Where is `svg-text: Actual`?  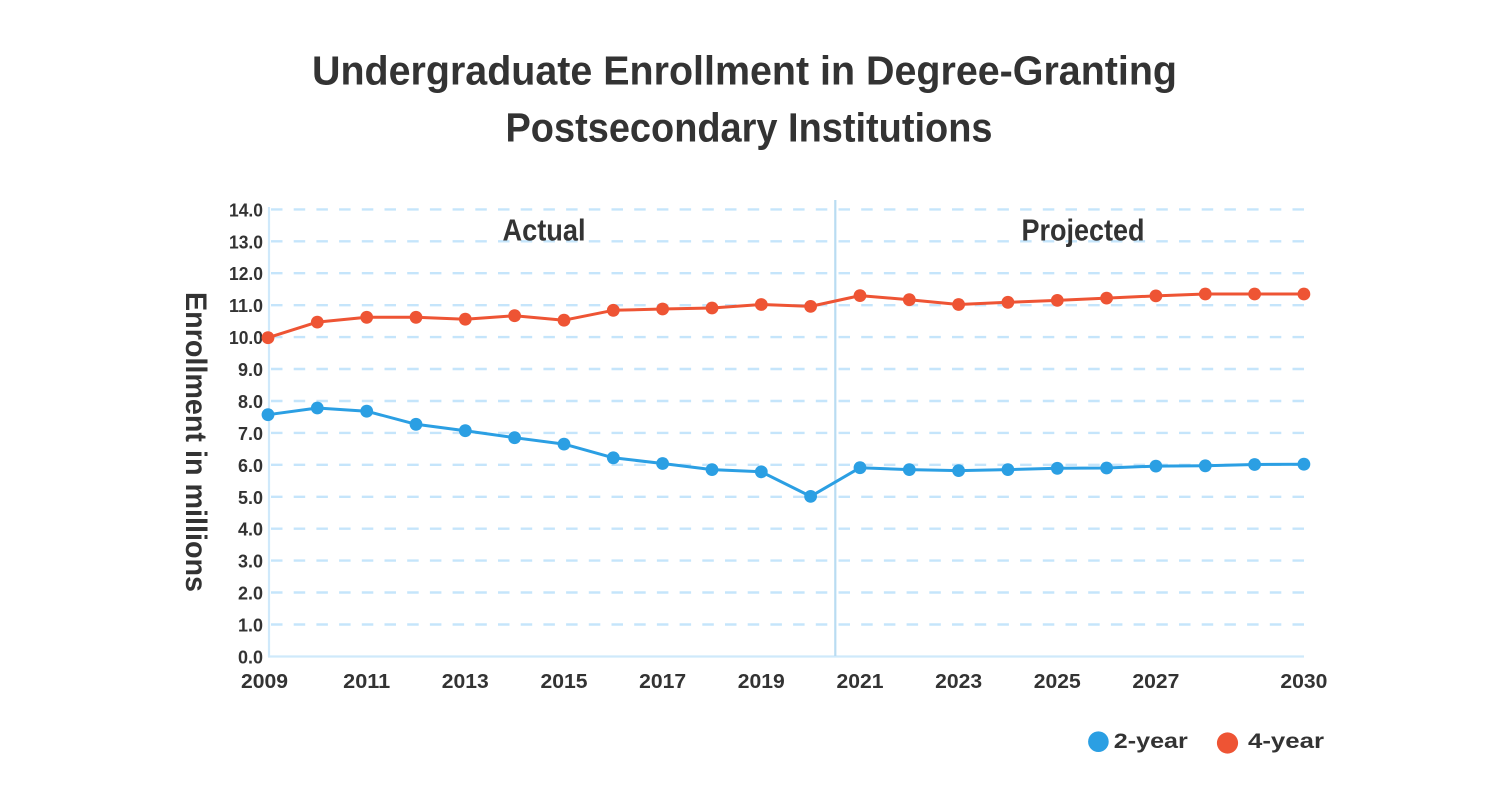 svg-text: Actual is located at coordinates (544, 230).